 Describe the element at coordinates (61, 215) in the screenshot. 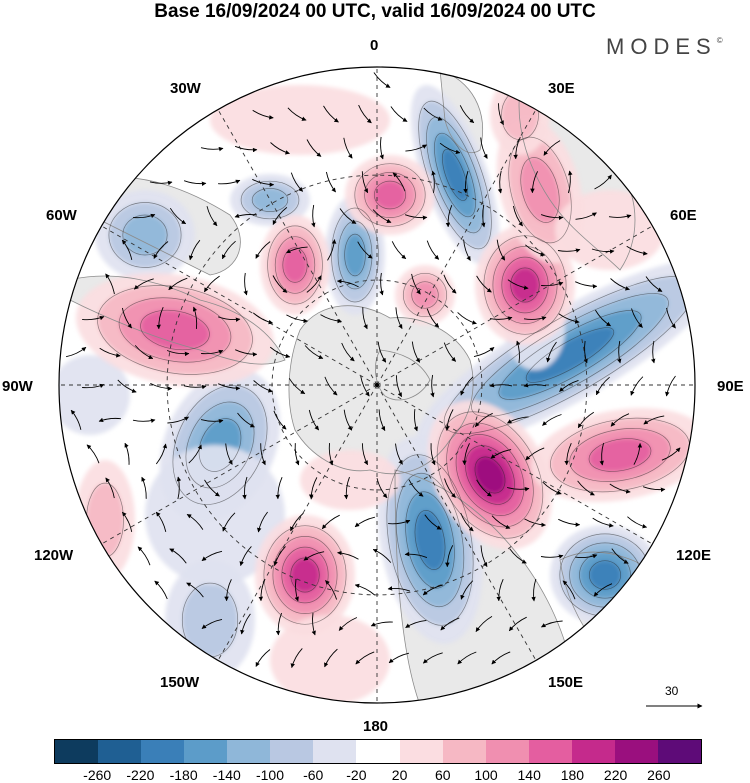

I see `lon-label-60w: 60W` at that location.